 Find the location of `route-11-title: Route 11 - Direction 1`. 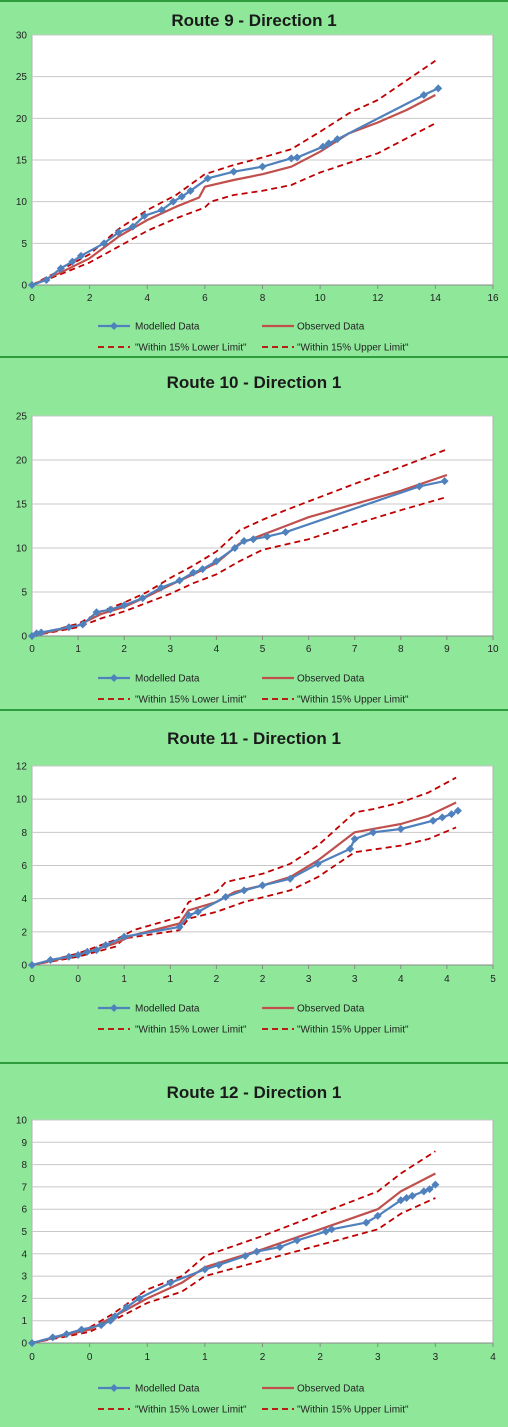

route-11-title: Route 11 - Direction 1 is located at coordinates (254, 738).